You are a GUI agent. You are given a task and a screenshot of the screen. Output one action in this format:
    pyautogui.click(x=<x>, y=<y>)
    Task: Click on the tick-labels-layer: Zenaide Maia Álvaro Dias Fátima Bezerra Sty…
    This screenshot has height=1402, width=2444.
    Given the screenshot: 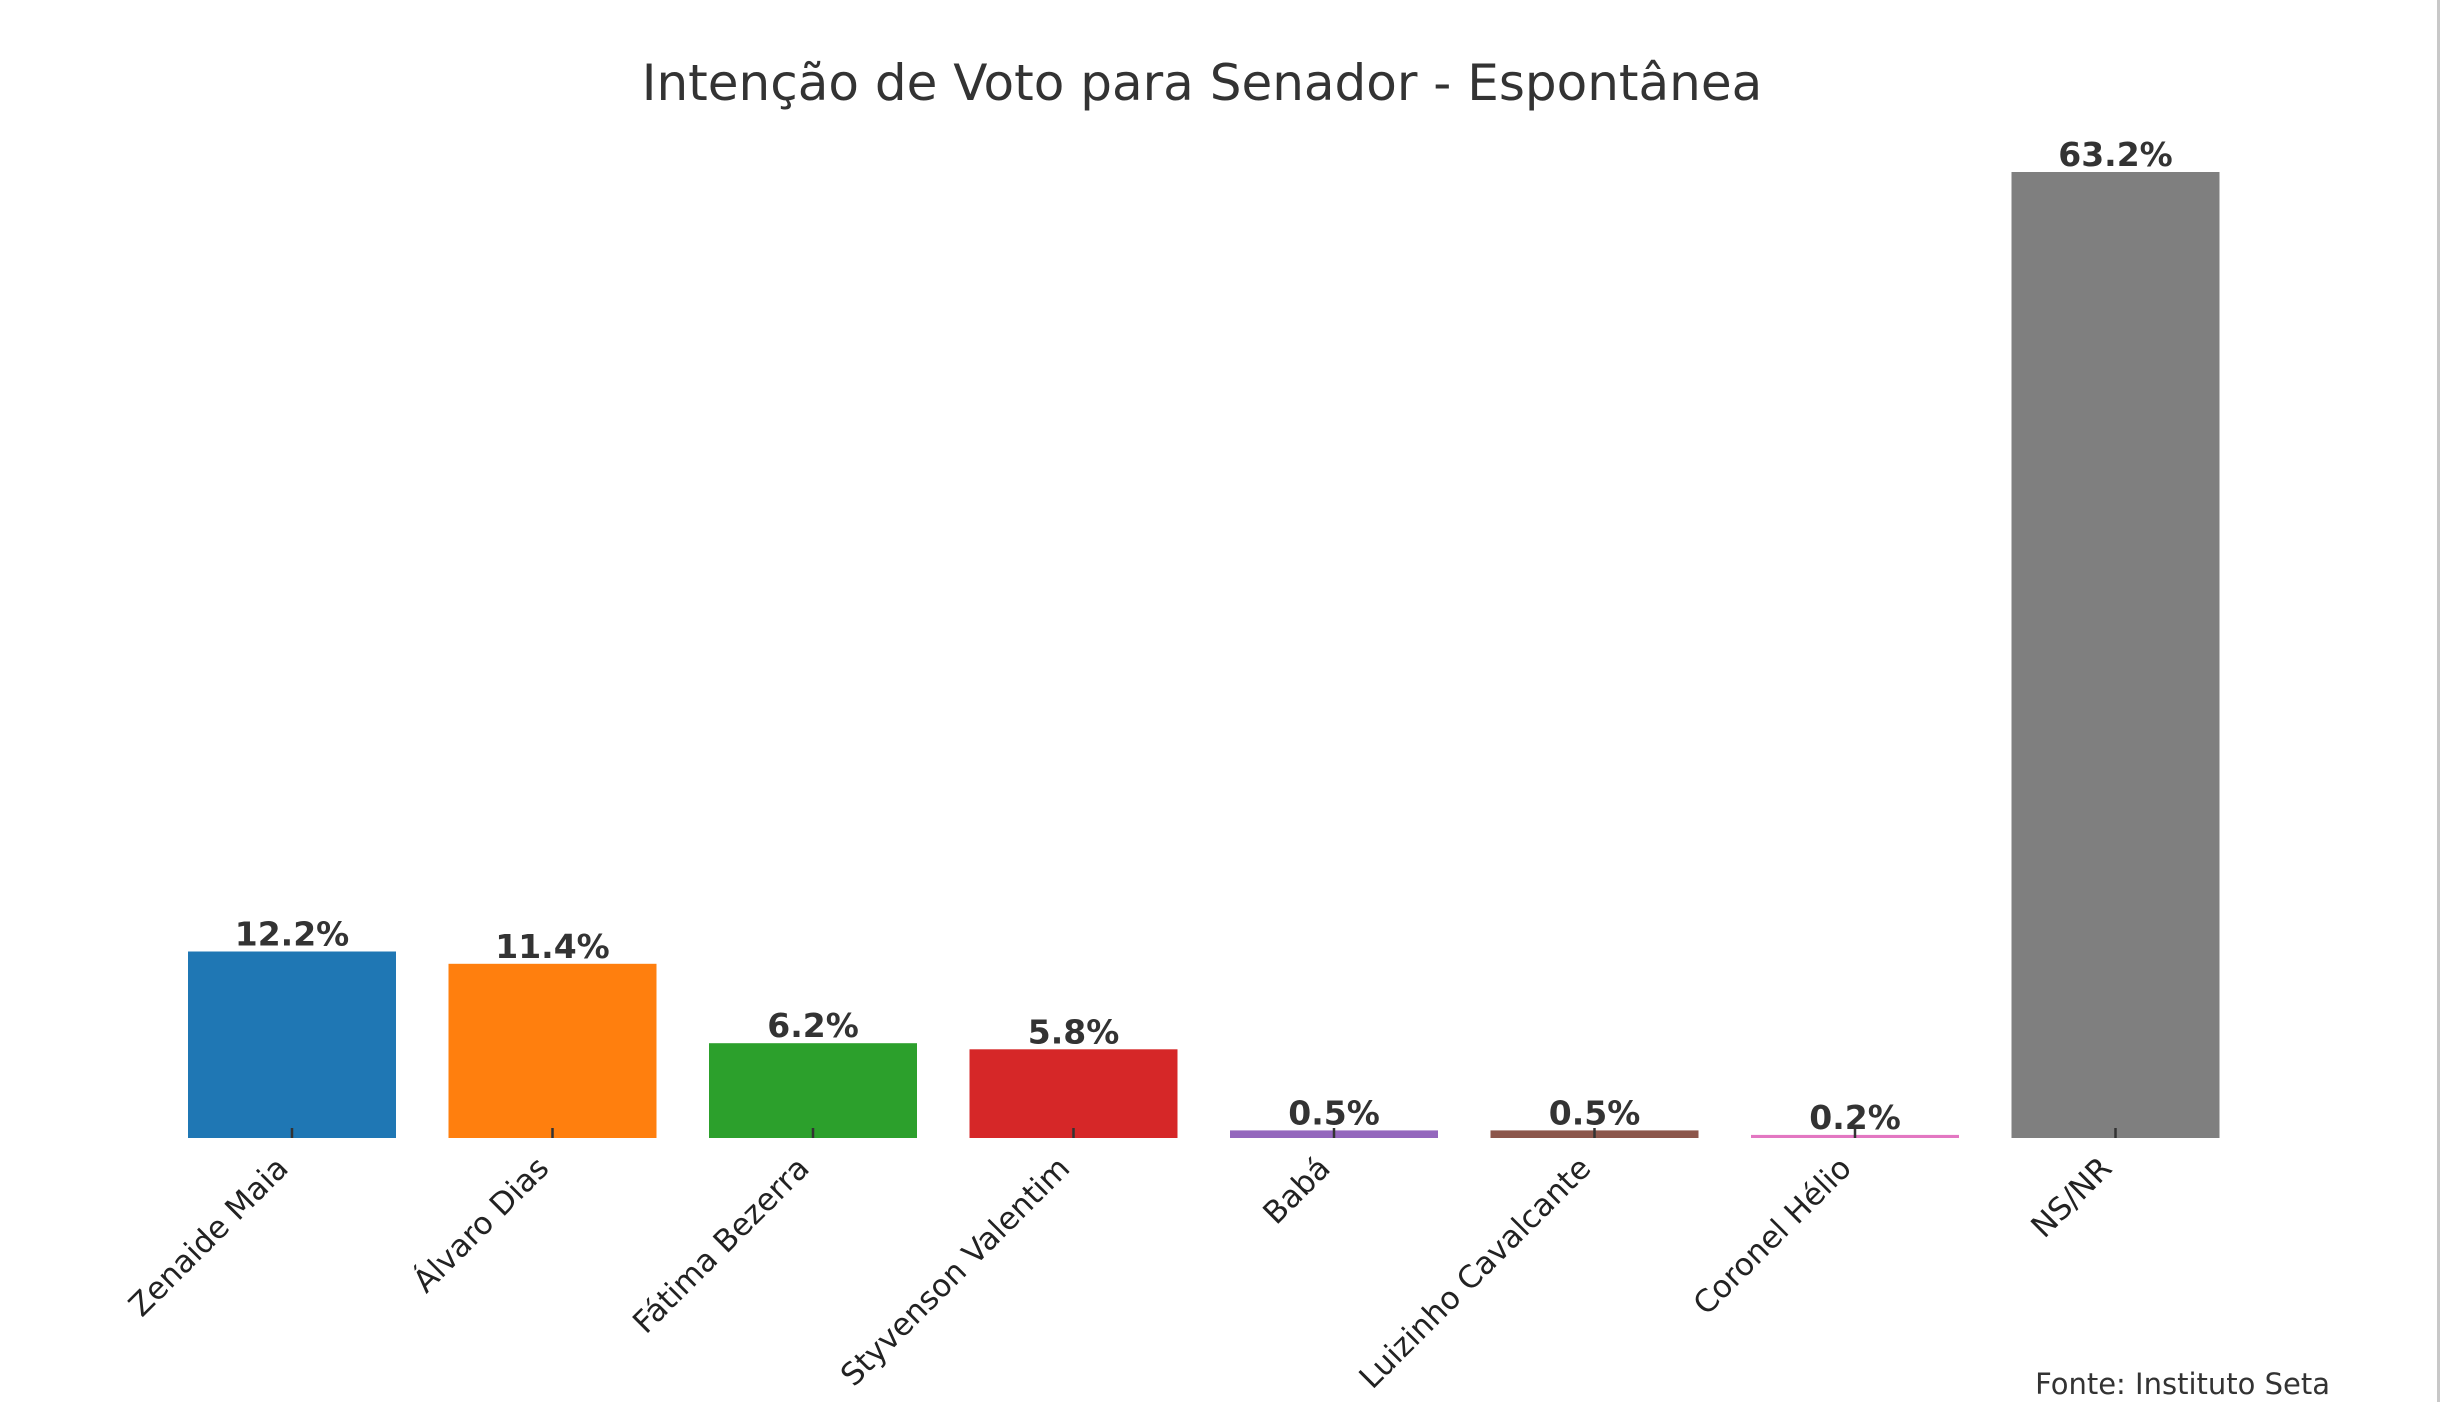 What is the action you would take?
    pyautogui.click(x=1120, y=1273)
    